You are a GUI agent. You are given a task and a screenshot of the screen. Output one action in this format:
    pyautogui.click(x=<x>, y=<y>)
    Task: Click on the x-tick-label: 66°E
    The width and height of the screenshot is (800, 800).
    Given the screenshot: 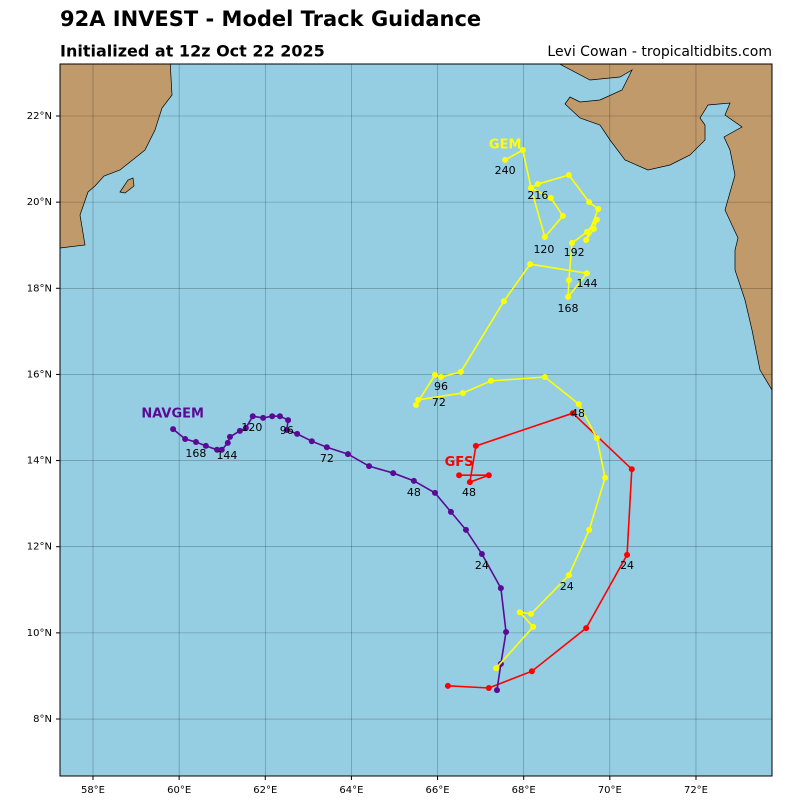 What is the action you would take?
    pyautogui.click(x=438, y=790)
    